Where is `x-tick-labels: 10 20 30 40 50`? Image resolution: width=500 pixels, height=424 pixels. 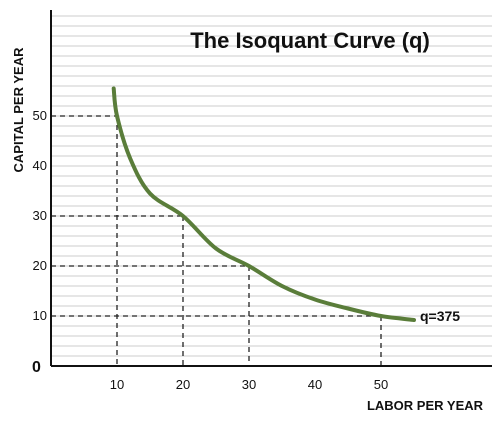
x-tick-labels: 10 20 30 40 50 is located at coordinates (249, 384).